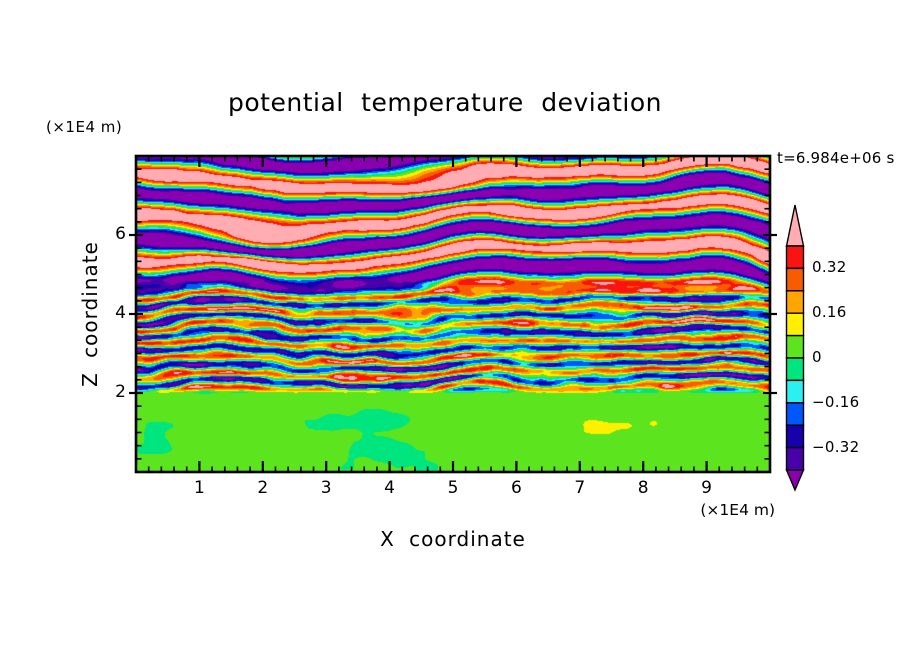 Image resolution: width=904 pixels, height=654 pixels. I want to click on x-axis-title: X coordinate, so click(453, 539).